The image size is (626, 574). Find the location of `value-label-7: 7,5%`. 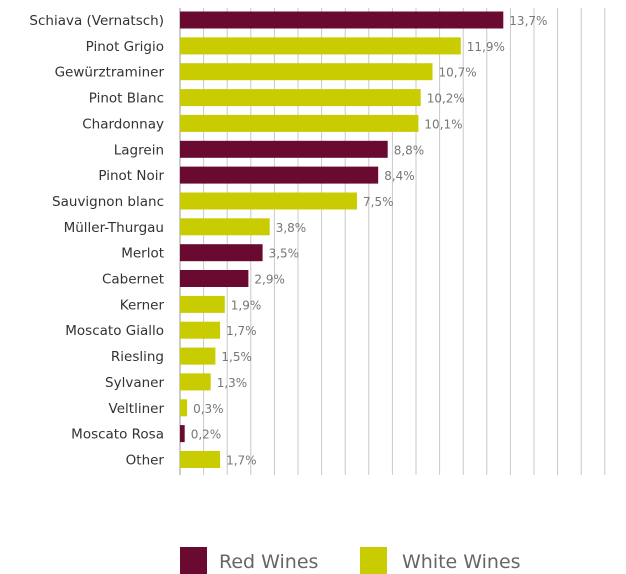

value-label-7: 7,5% is located at coordinates (378, 202).